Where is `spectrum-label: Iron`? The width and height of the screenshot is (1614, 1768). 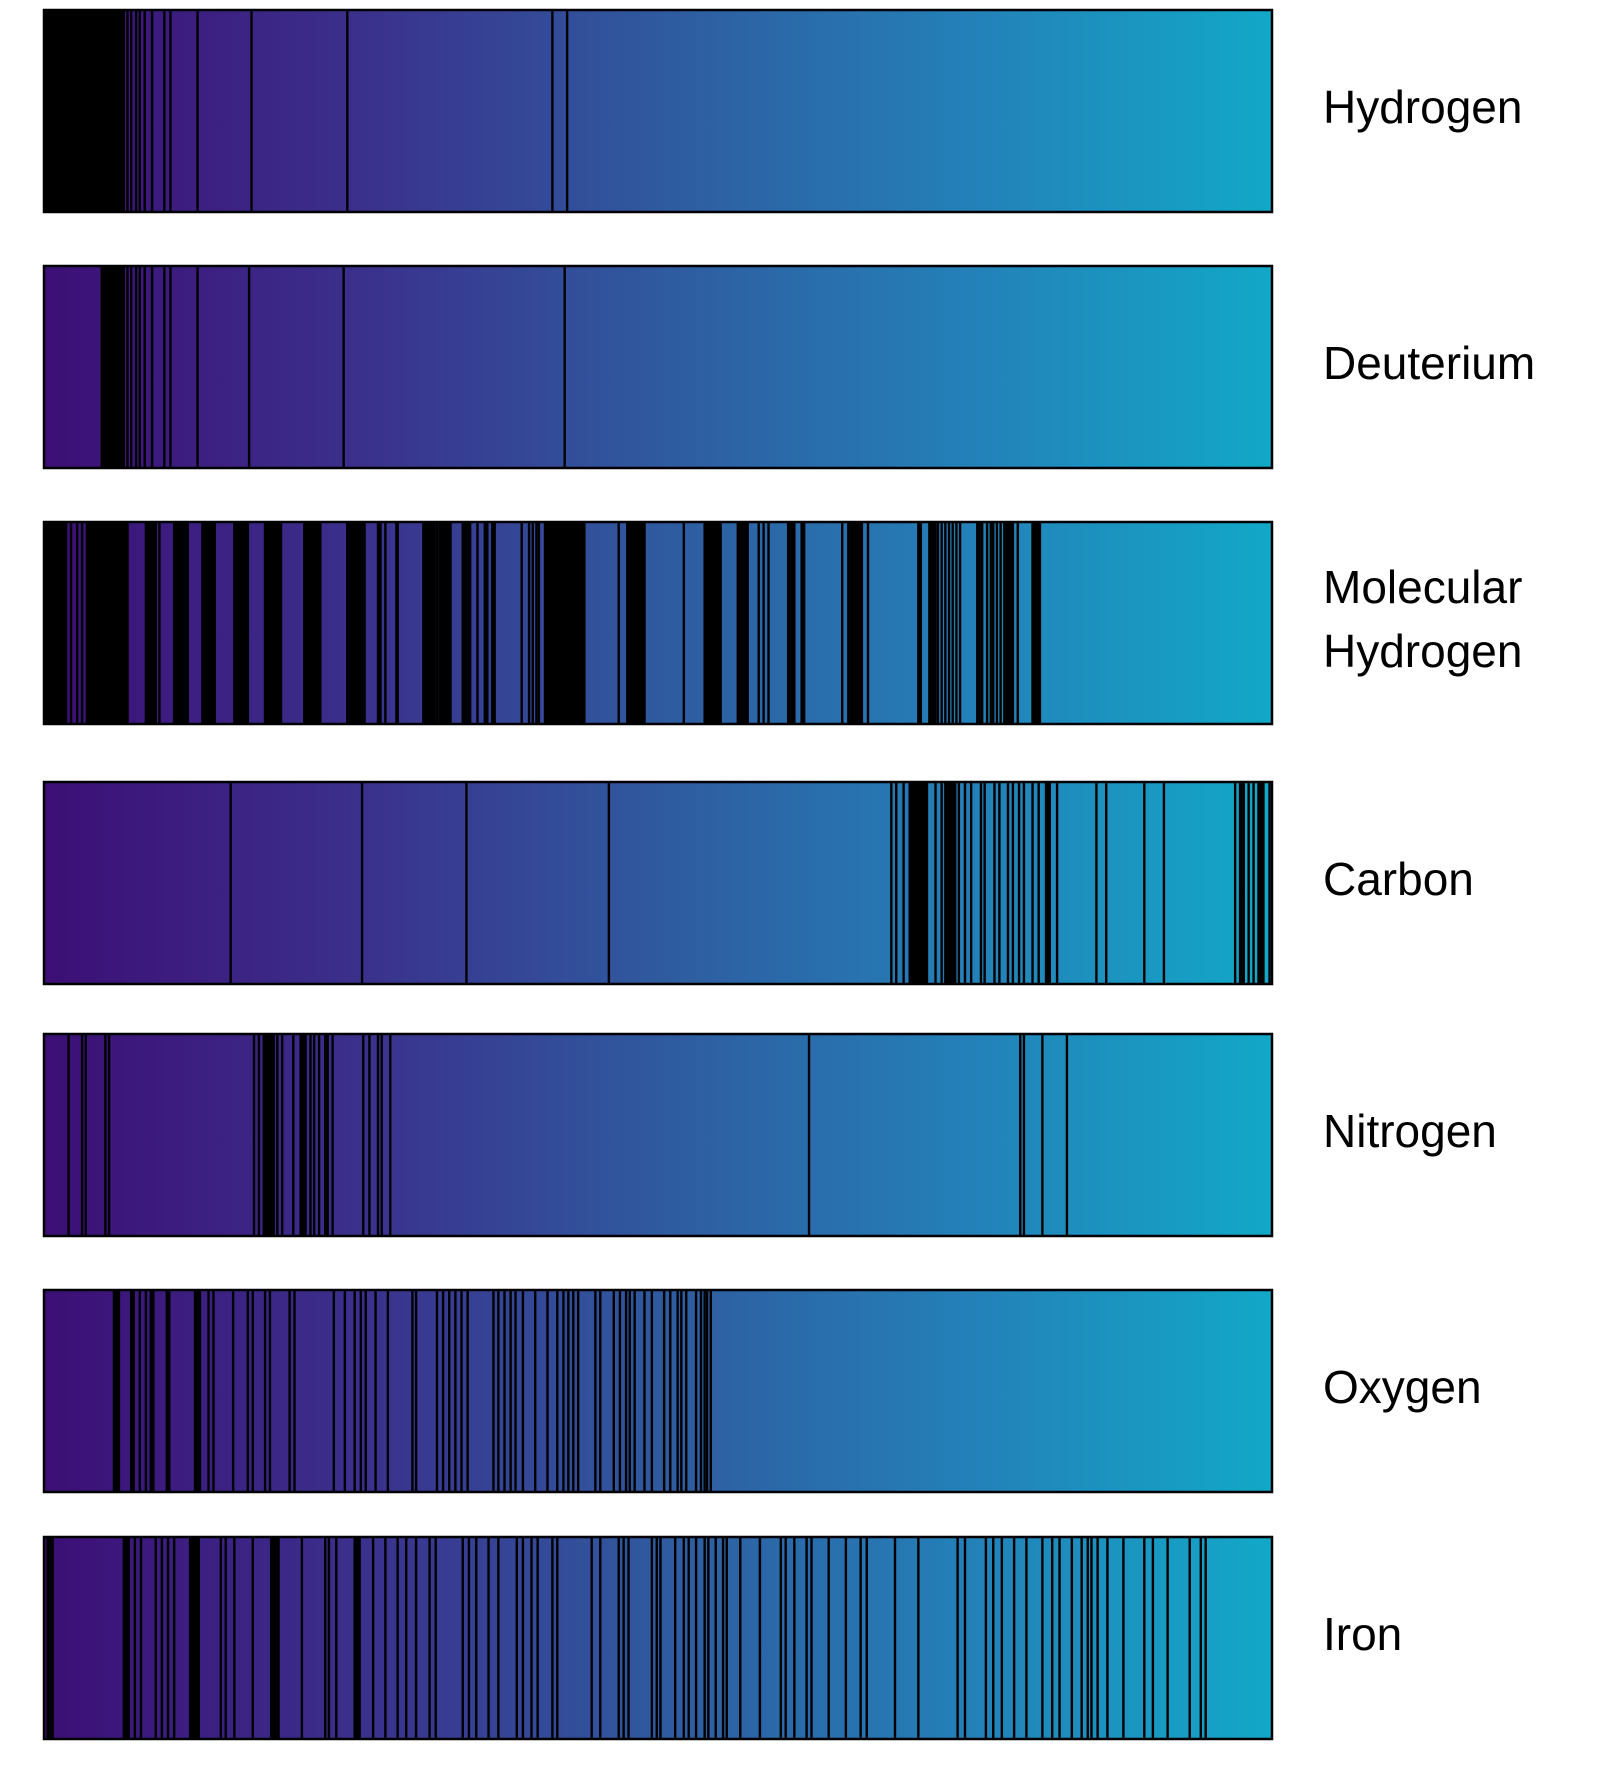
spectrum-label: Iron is located at coordinates (1362, 1634).